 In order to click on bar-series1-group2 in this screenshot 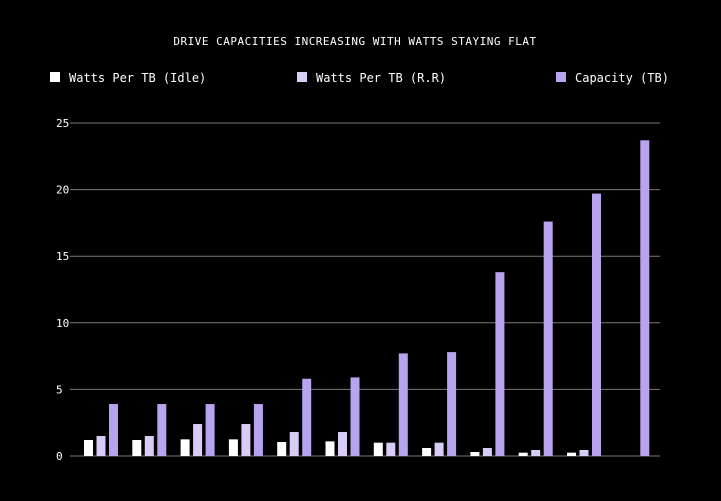, I will do `click(198, 440)`.